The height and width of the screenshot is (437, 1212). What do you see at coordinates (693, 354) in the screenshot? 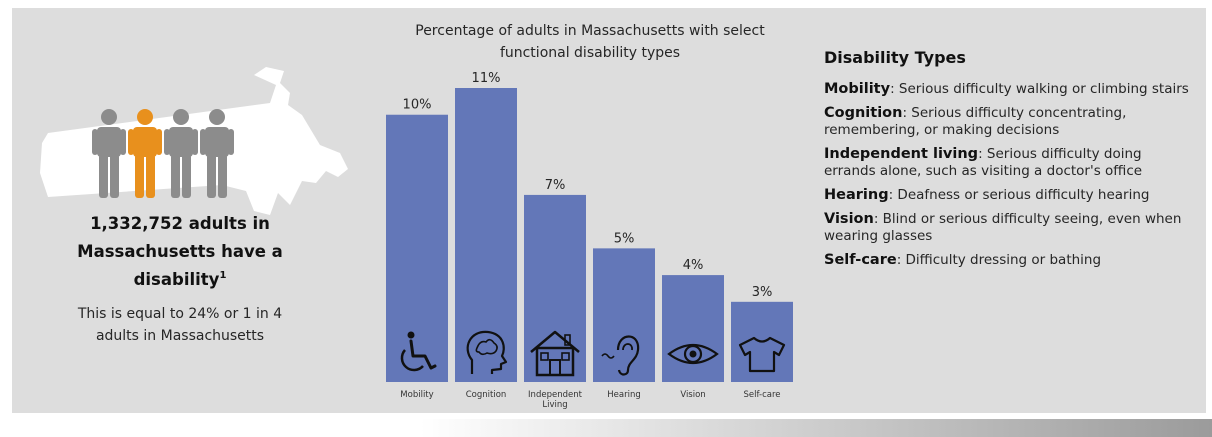
I see `eye-icon` at bounding box center [693, 354].